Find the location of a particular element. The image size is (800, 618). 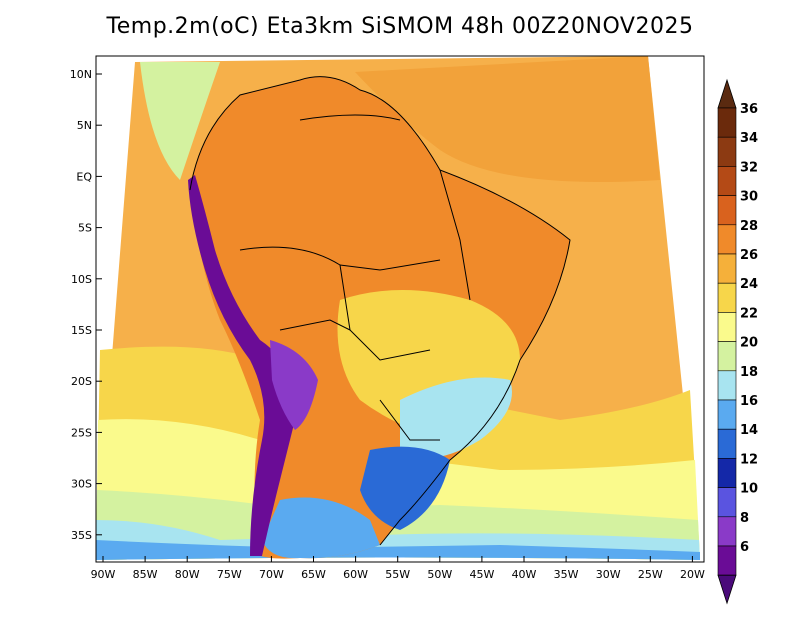

lon-tick-label: 35W is located at coordinates (566, 574).